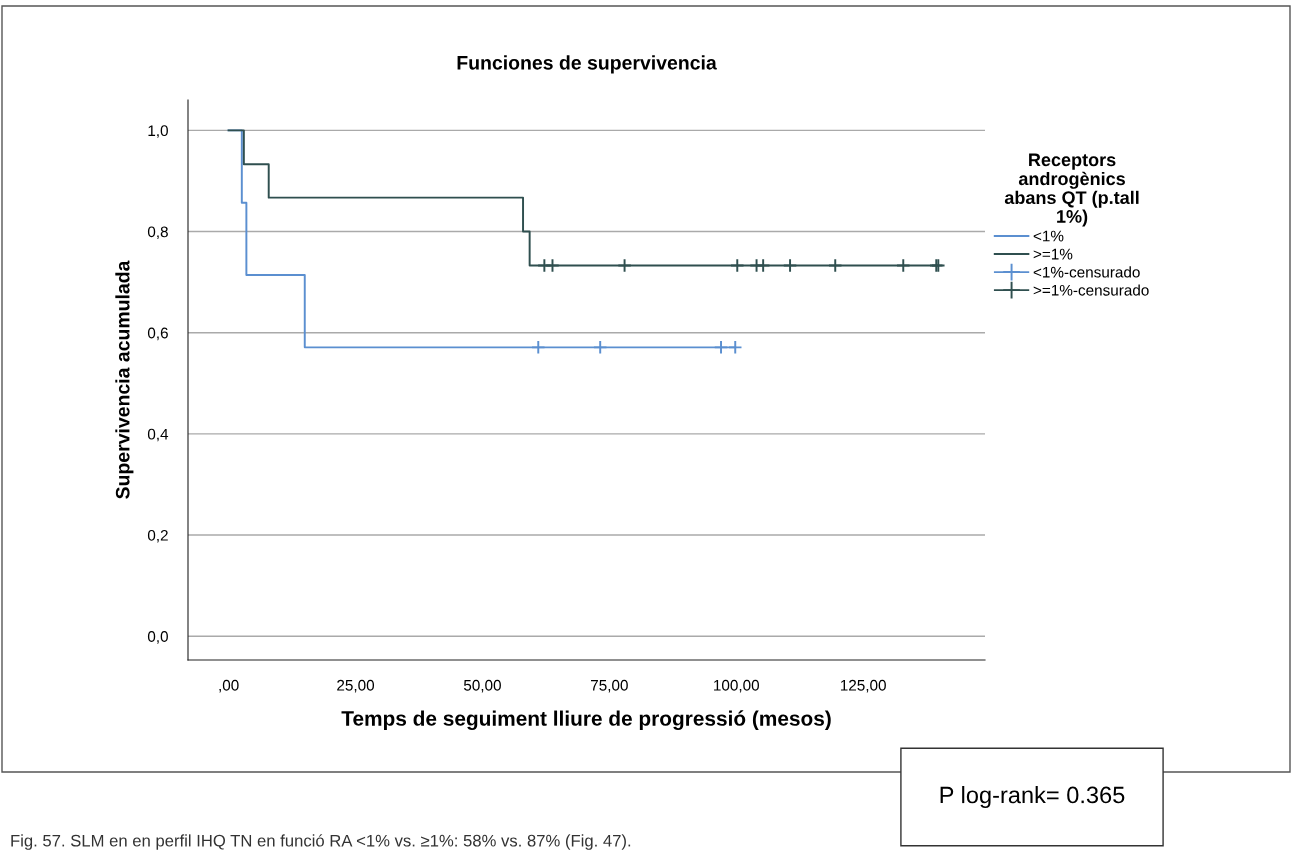 This screenshot has height=860, width=1308. Describe the element at coordinates (157, 637) in the screenshot. I see `y-tick-label: 0,0` at that location.